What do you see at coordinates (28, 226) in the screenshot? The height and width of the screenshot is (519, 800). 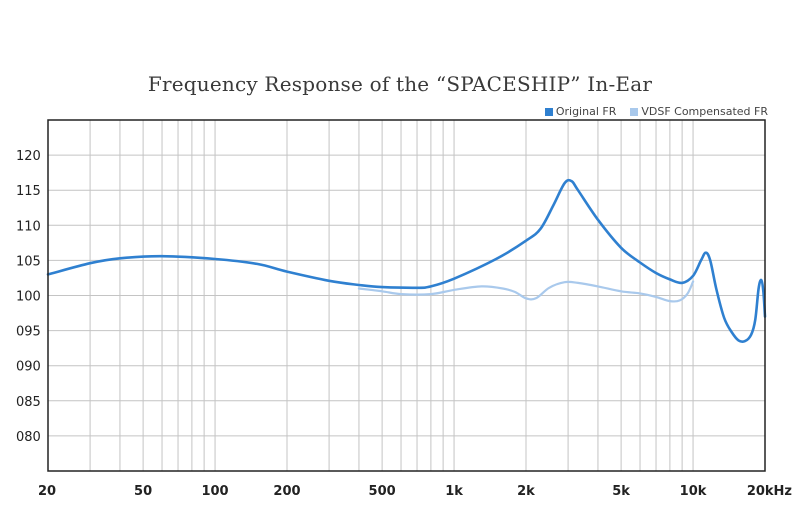 I see `y-tick-label: 110` at bounding box center [28, 226].